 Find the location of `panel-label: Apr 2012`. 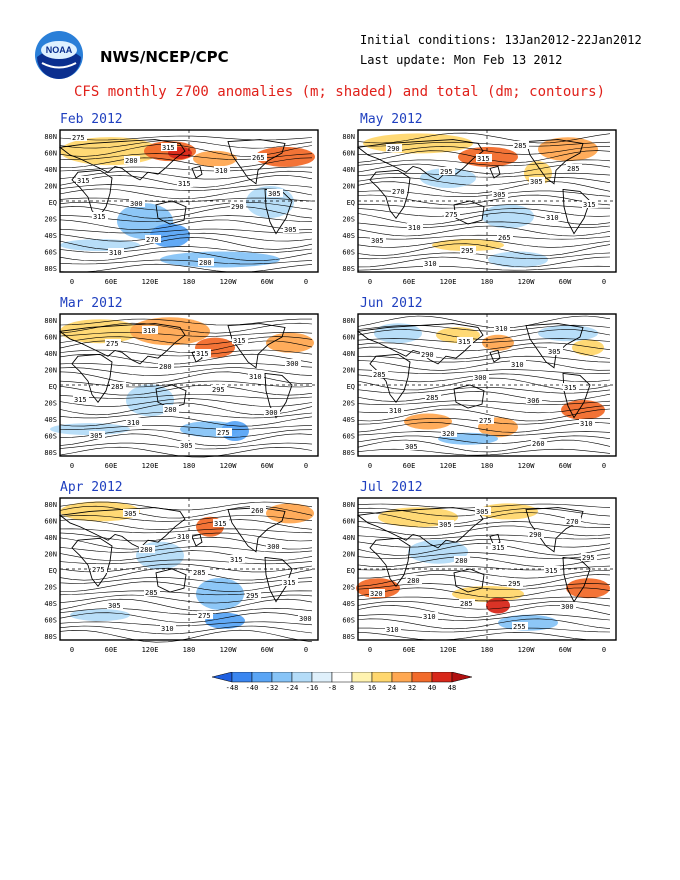

panel-label: Apr 2012 is located at coordinates (91, 487).